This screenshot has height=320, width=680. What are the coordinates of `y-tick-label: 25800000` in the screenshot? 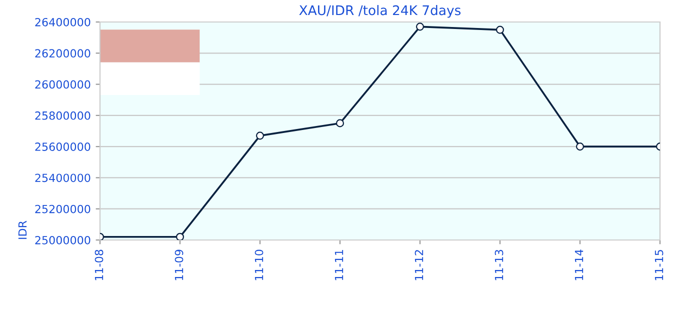 It's located at (62, 115).